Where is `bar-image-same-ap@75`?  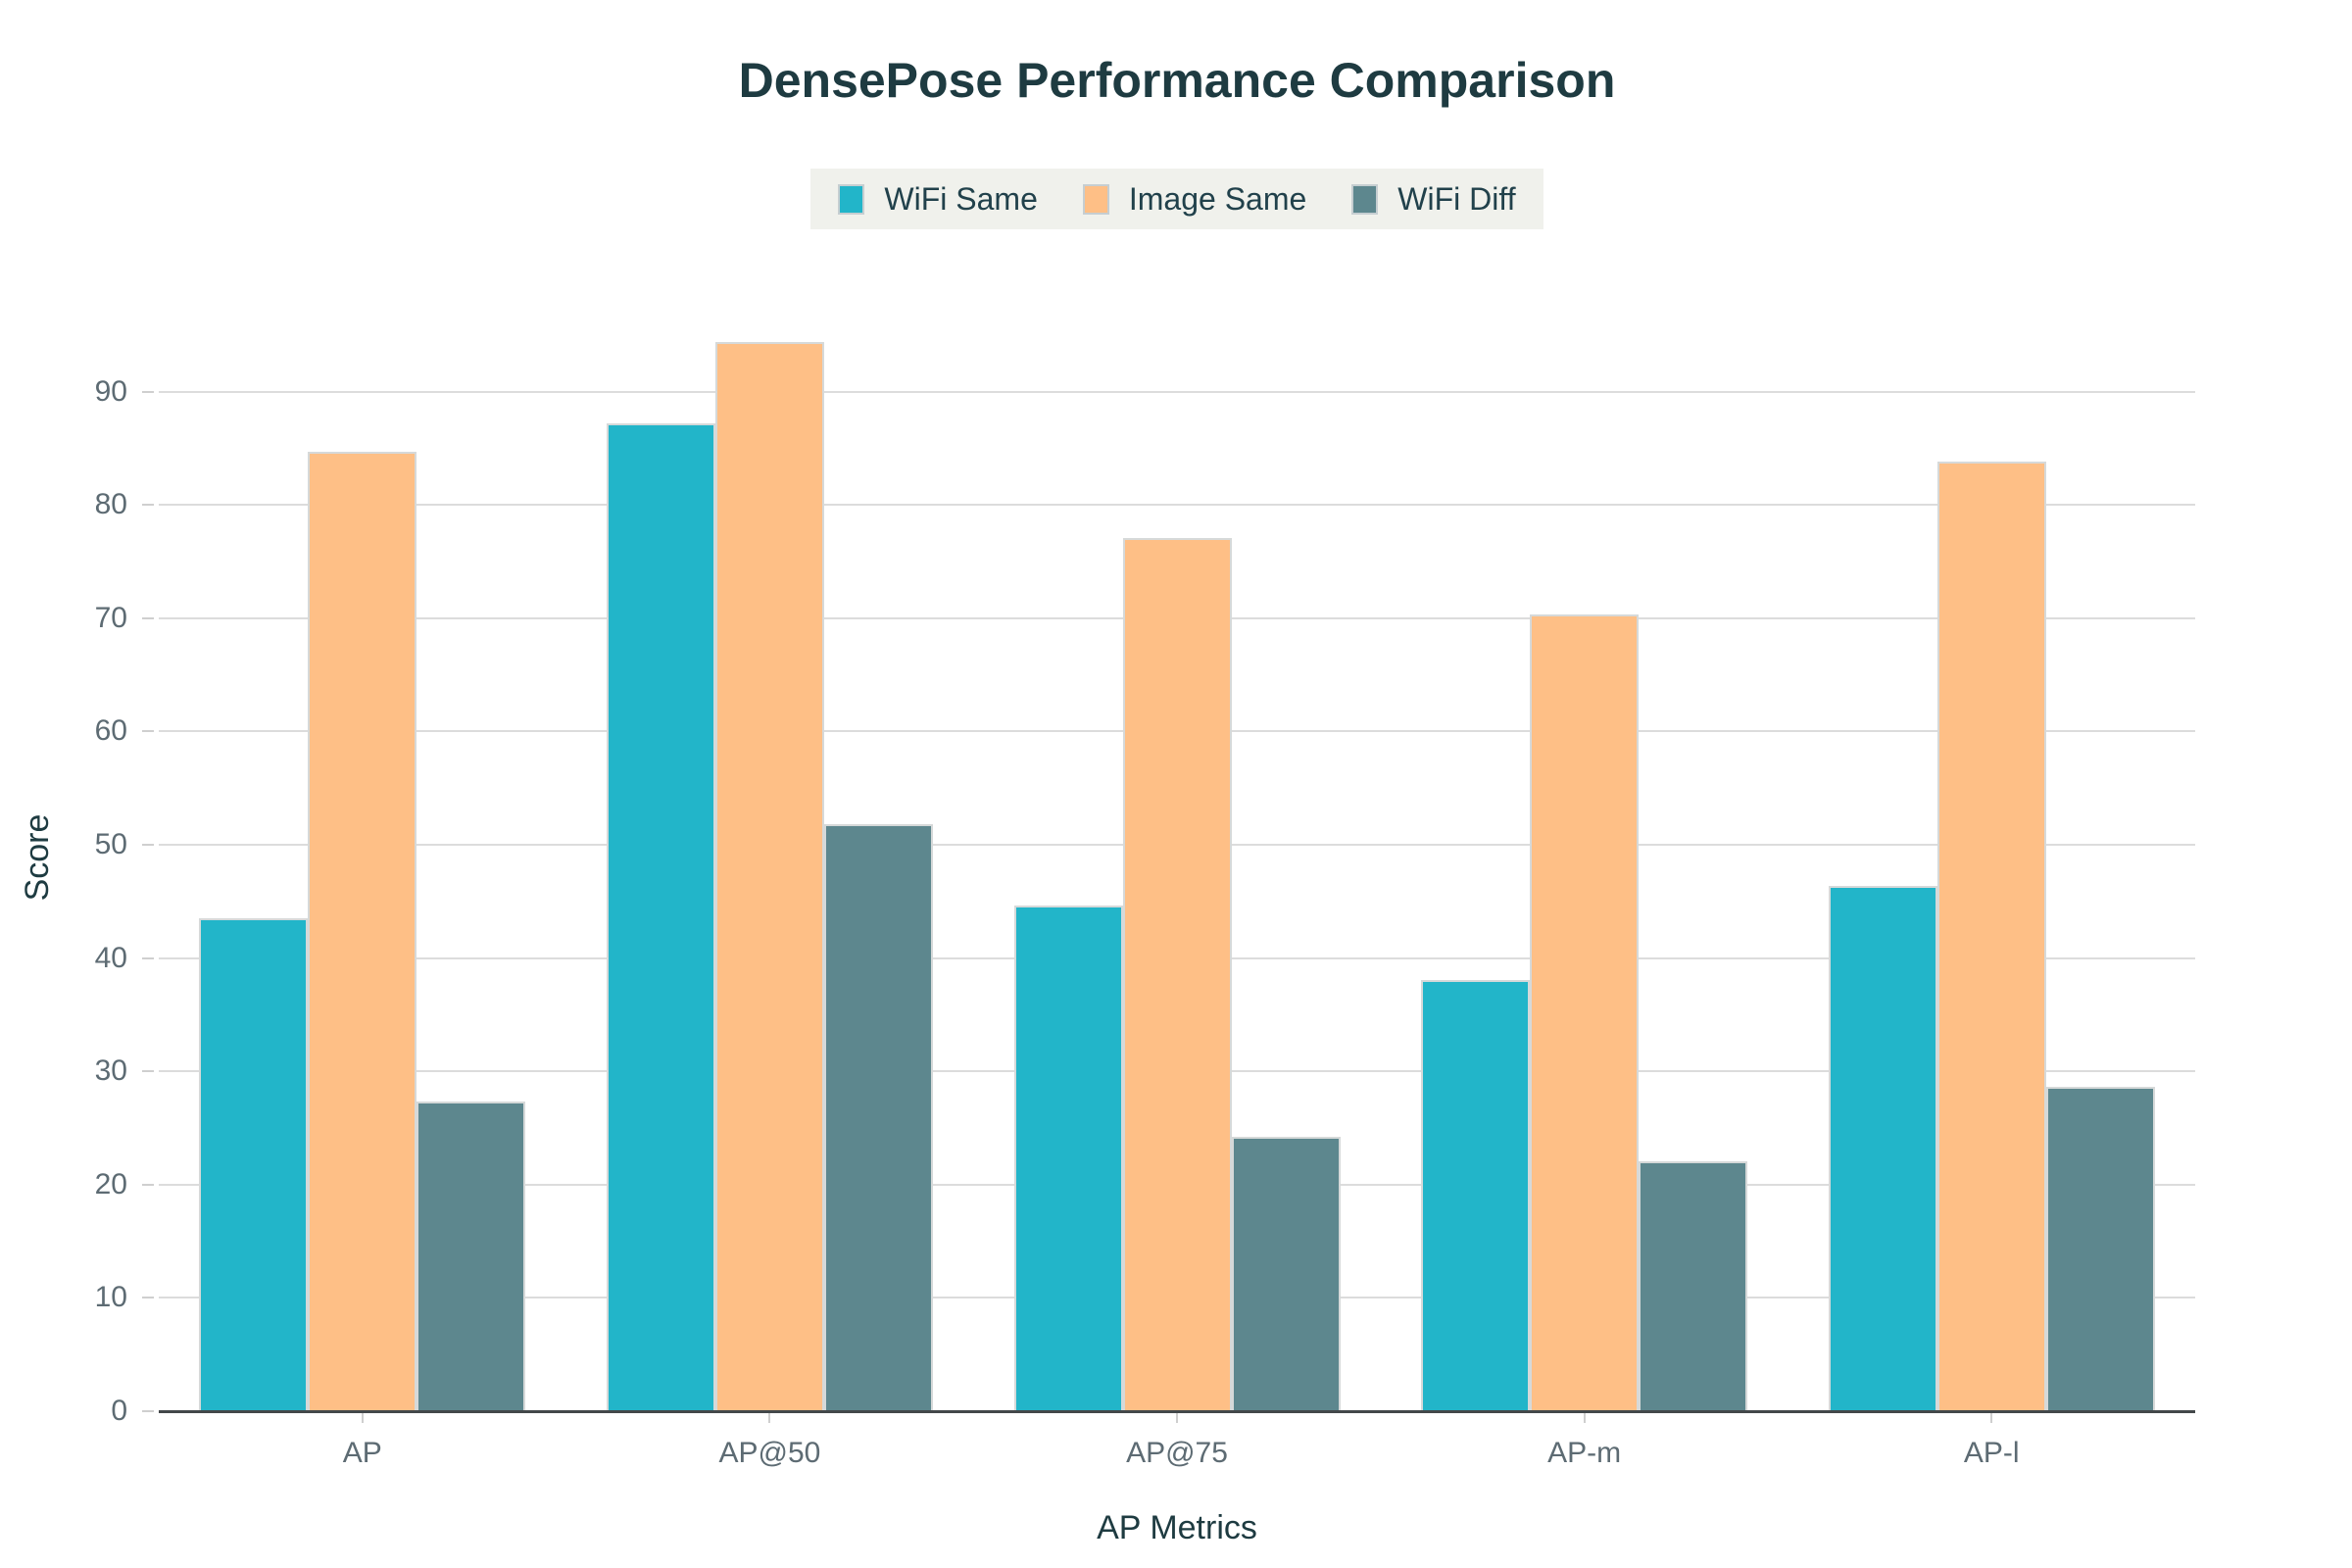 bar-image-same-ap@75 is located at coordinates (1177, 974).